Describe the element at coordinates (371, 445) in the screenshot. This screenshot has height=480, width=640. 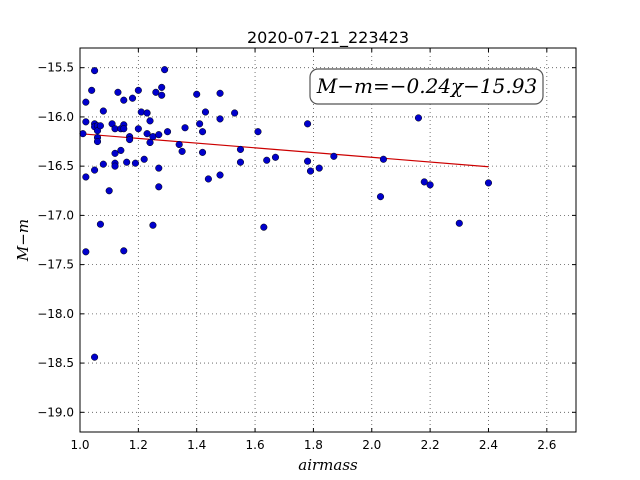
I see `x-tick-label: 2.0` at that location.